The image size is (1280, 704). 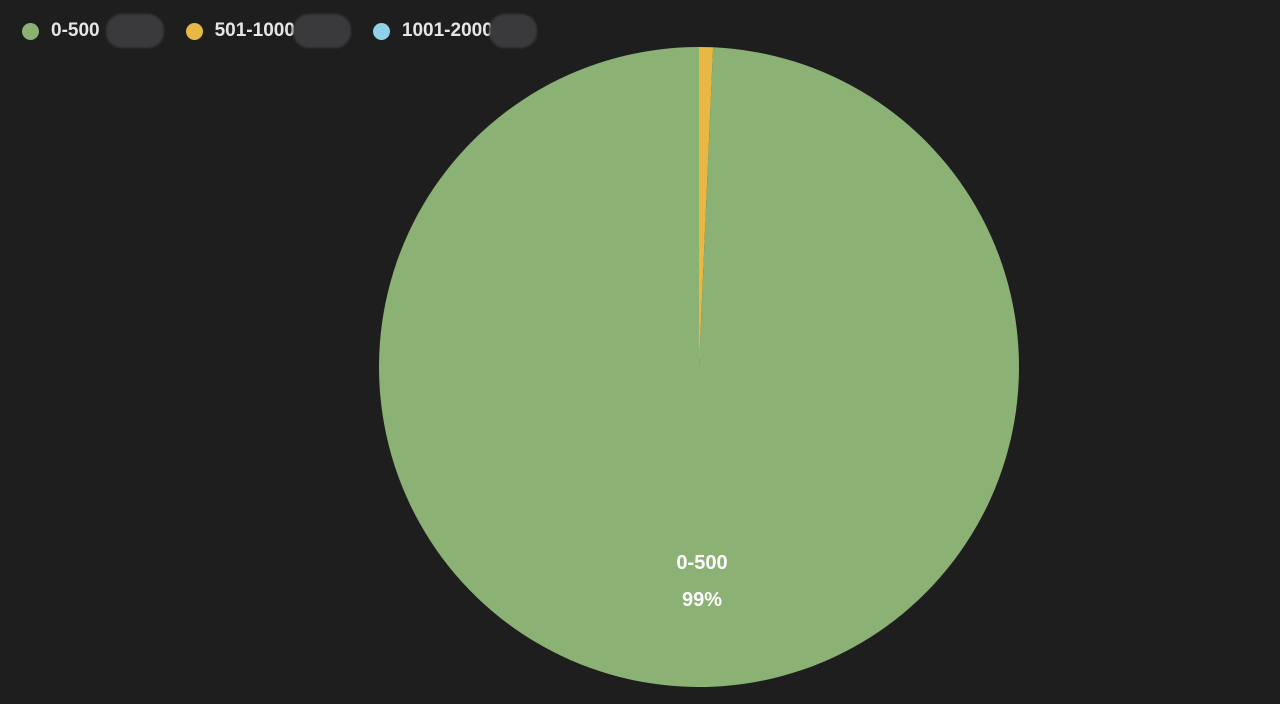 I want to click on legend-label: 0-500, so click(x=75, y=30).